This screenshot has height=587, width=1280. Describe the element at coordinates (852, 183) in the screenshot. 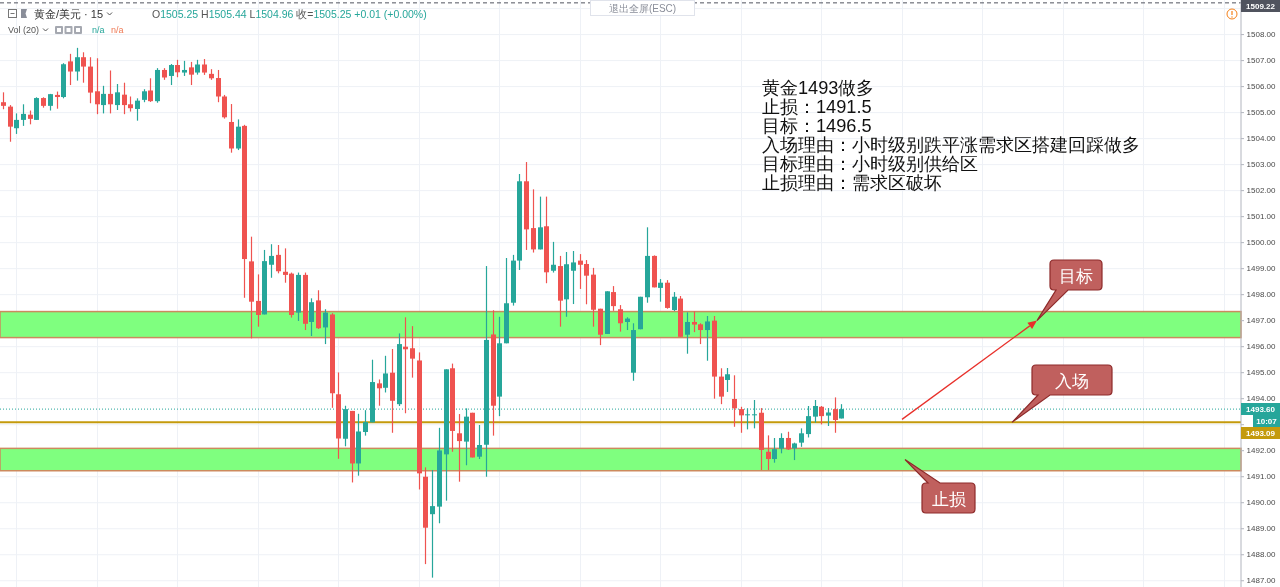

I see `annotation: 止损理由：需求区破坏` at that location.